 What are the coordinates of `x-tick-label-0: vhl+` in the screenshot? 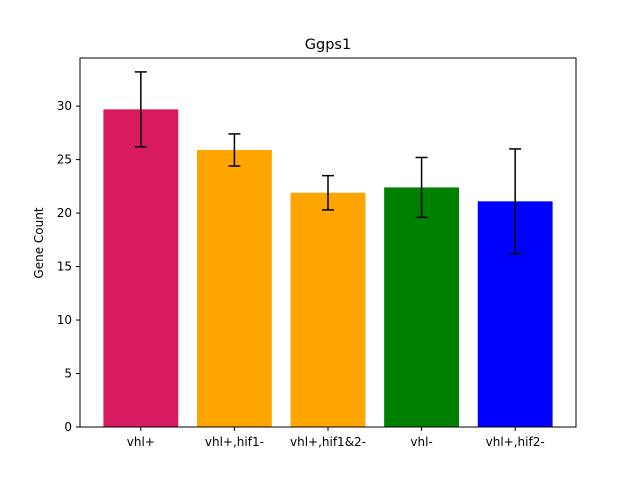 It's located at (141, 442).